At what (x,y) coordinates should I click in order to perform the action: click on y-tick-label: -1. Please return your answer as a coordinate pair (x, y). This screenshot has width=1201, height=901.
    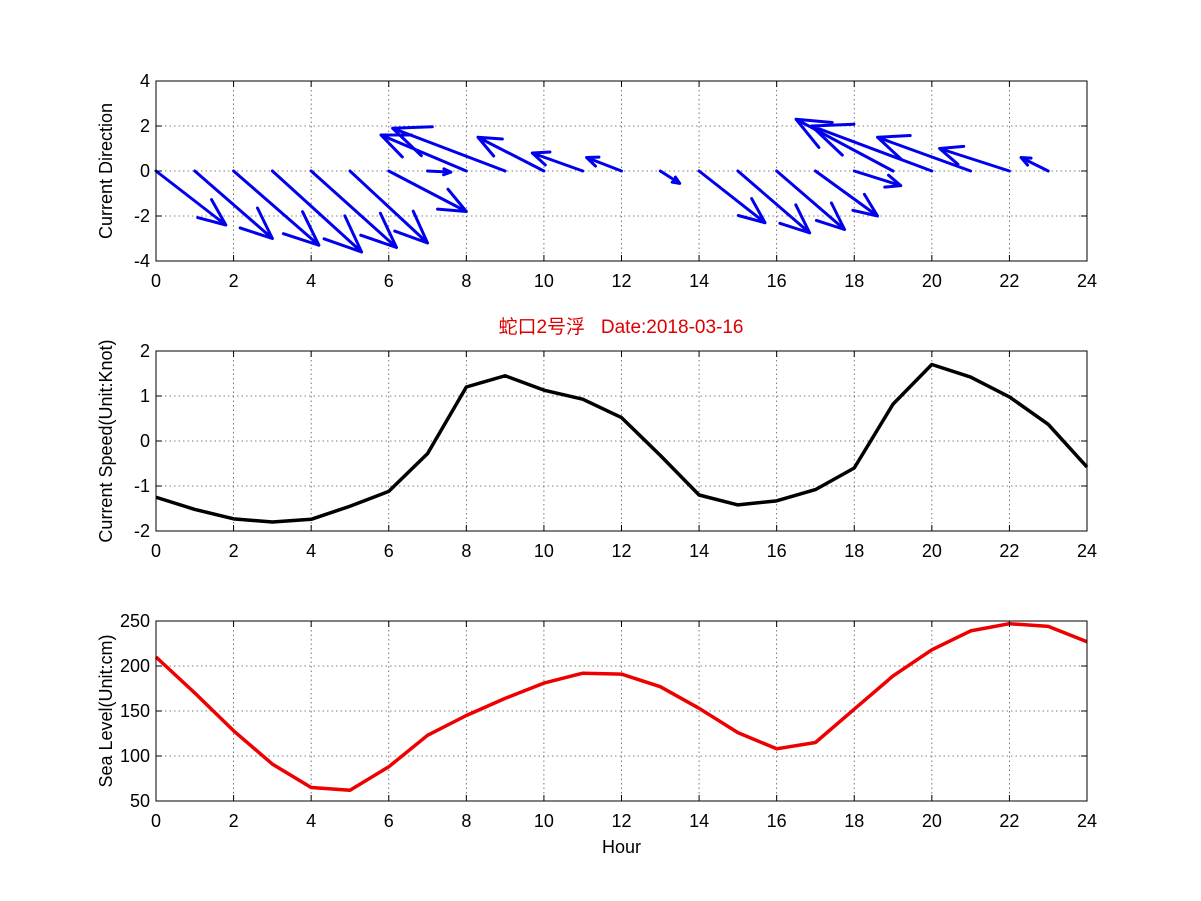
    Looking at the image, I should click on (142, 486).